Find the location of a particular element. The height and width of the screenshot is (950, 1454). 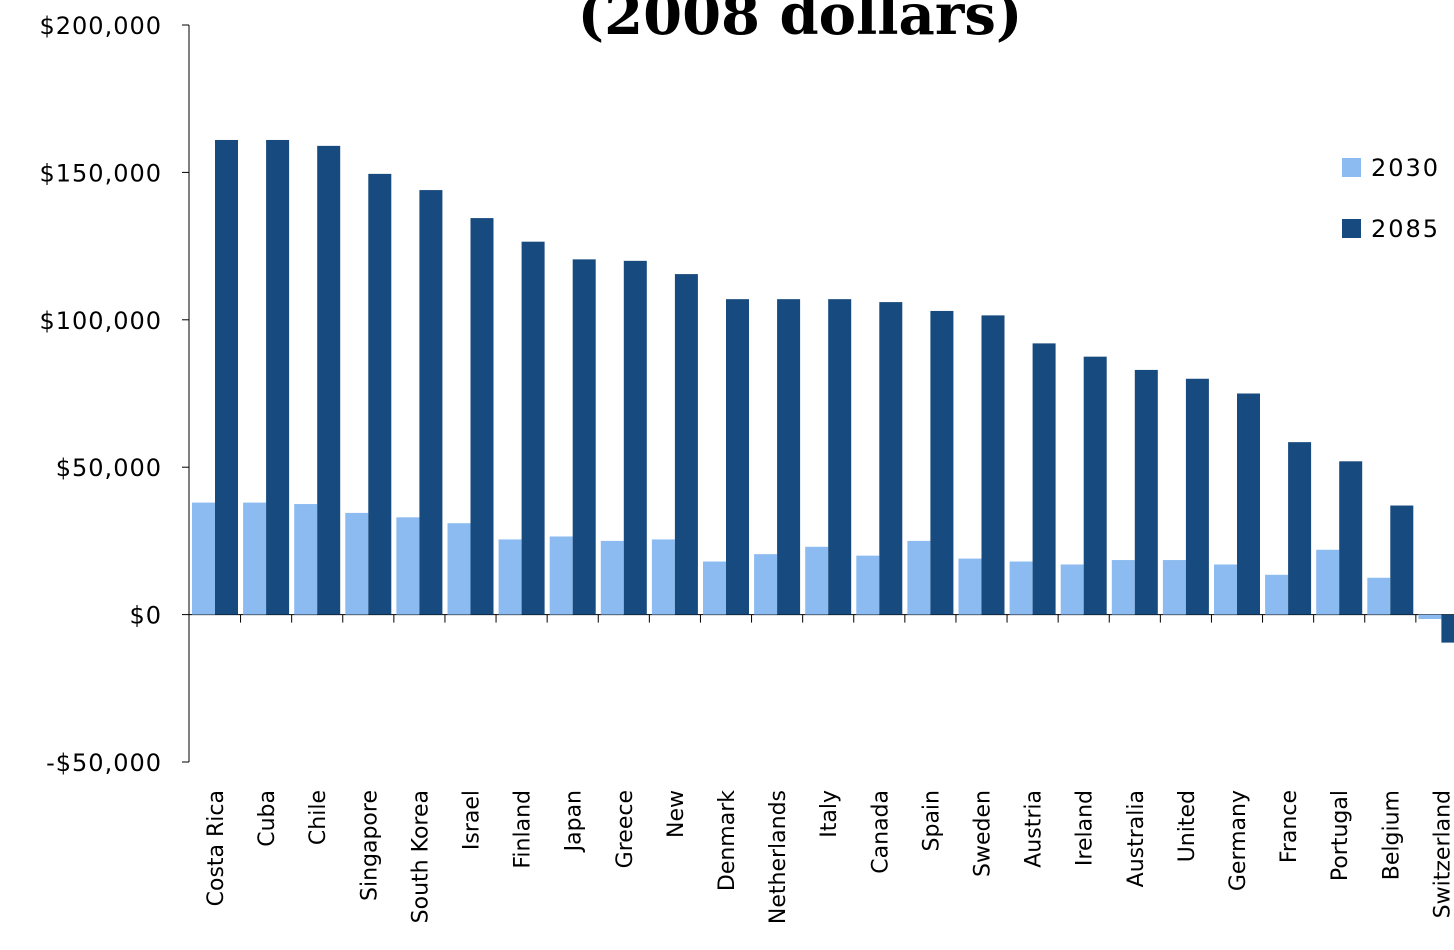

category-label: Netherlands is located at coordinates (778, 857).